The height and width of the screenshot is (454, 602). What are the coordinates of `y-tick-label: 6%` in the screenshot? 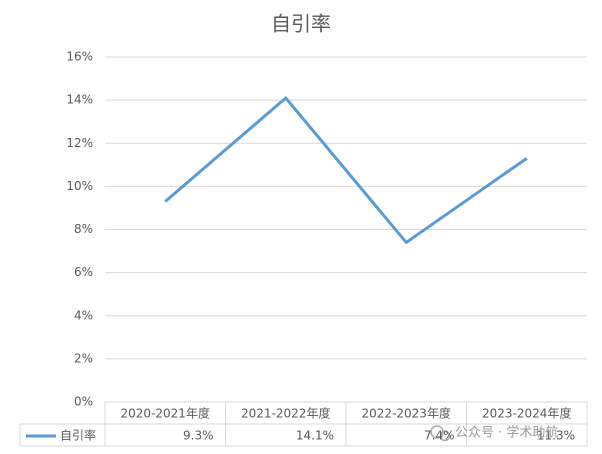 It's located at (83, 272).